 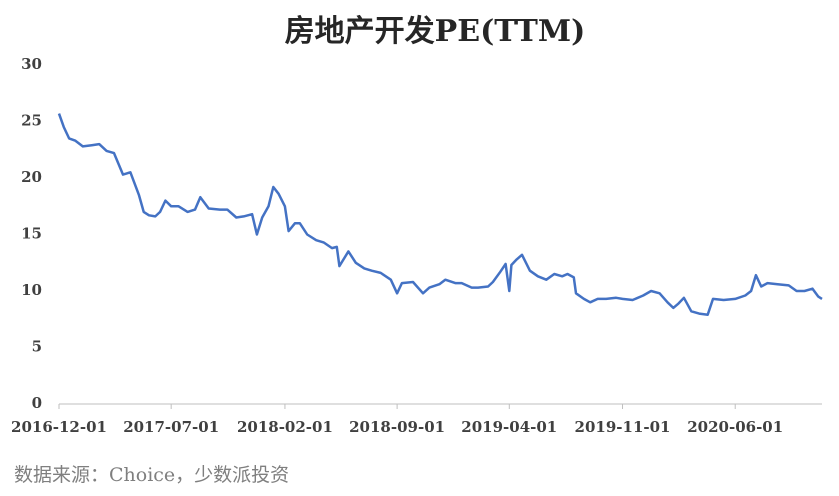 What do you see at coordinates (285, 427) in the screenshot?
I see `x-tick-label: 2018-02-01` at bounding box center [285, 427].